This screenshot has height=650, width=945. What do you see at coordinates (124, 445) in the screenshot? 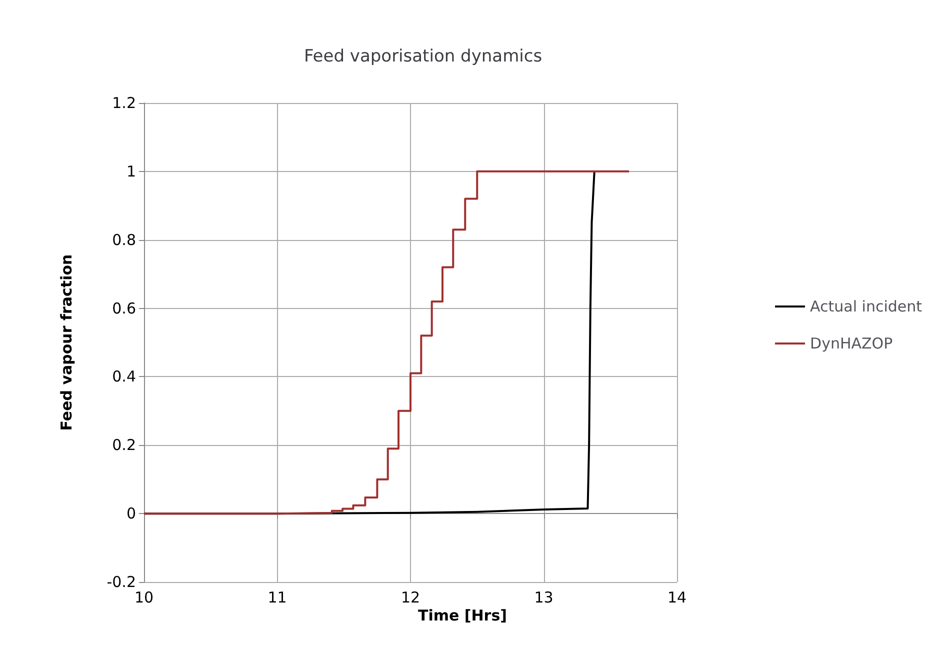
I see `y-tick-label: 0.2` at bounding box center [124, 445].